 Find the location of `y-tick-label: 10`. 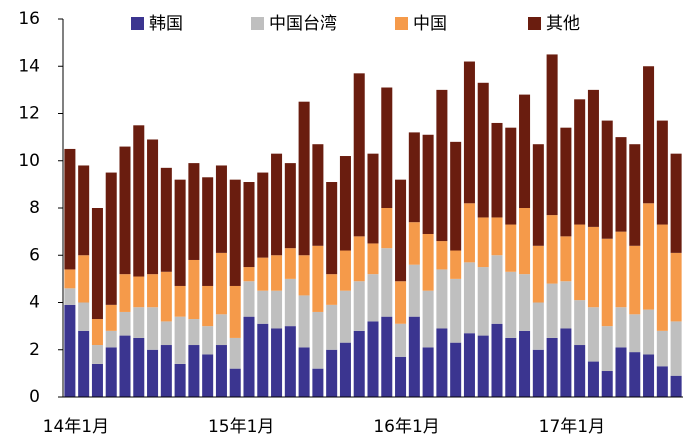

y-tick-label: 10 is located at coordinates (29, 161).